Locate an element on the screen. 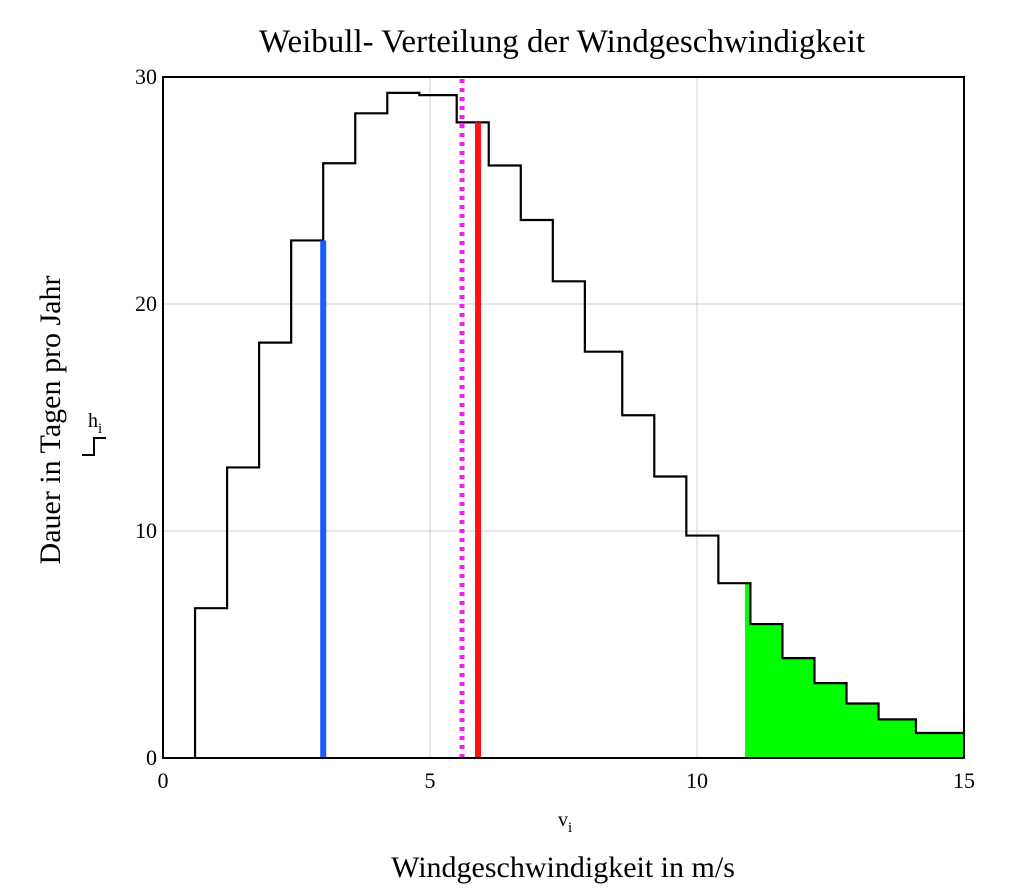 The width and height of the screenshot is (1024, 892). y-axis-label: Dauer in Tagen pro Jahr is located at coordinates (50, 420).